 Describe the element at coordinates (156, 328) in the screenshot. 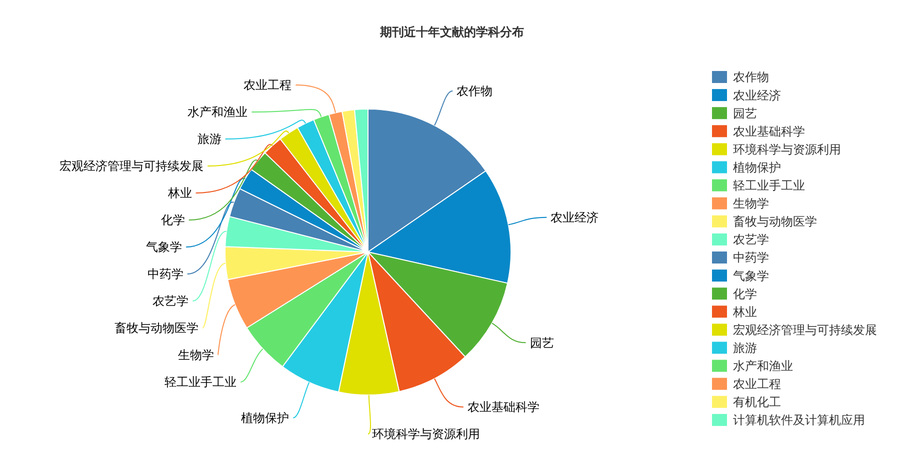

I see `slice-label: 畜牧与动物医学` at that location.